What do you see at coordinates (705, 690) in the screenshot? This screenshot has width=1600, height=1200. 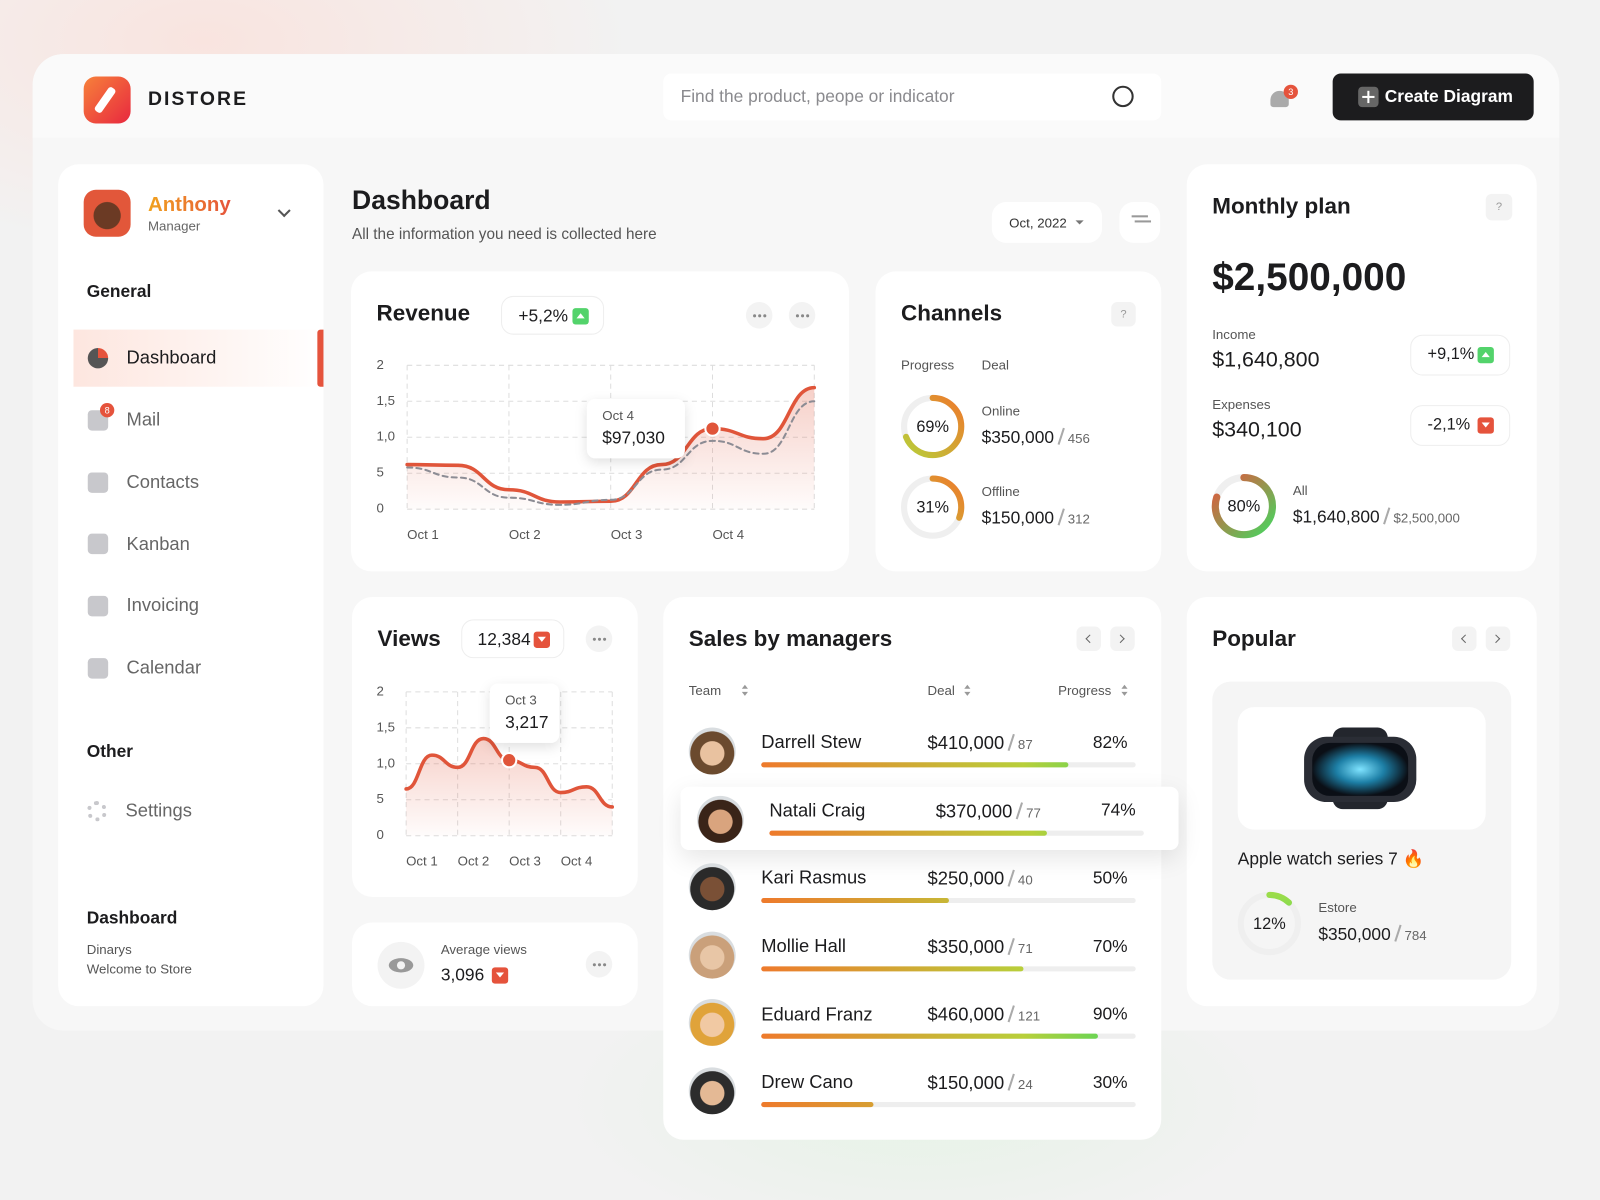 I see `column-header: Team` at bounding box center [705, 690].